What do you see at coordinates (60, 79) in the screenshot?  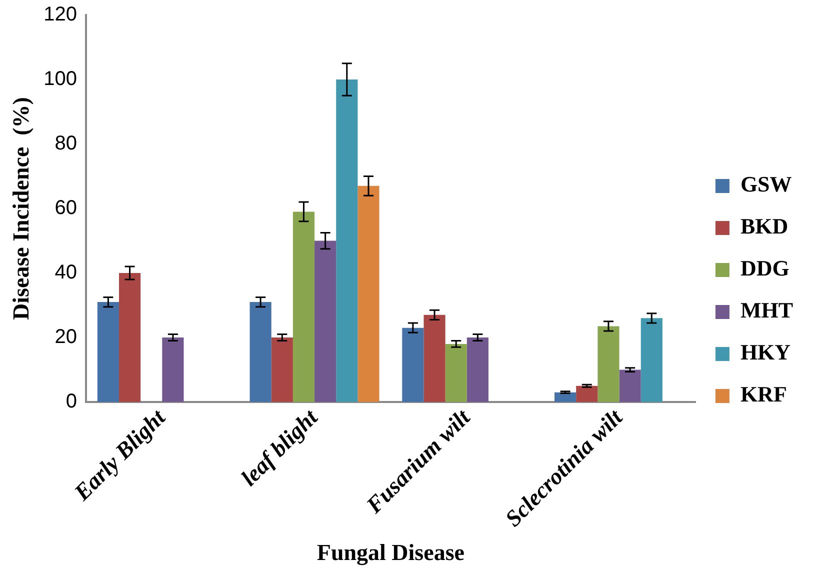 I see `y-tick-label: 100` at bounding box center [60, 79].